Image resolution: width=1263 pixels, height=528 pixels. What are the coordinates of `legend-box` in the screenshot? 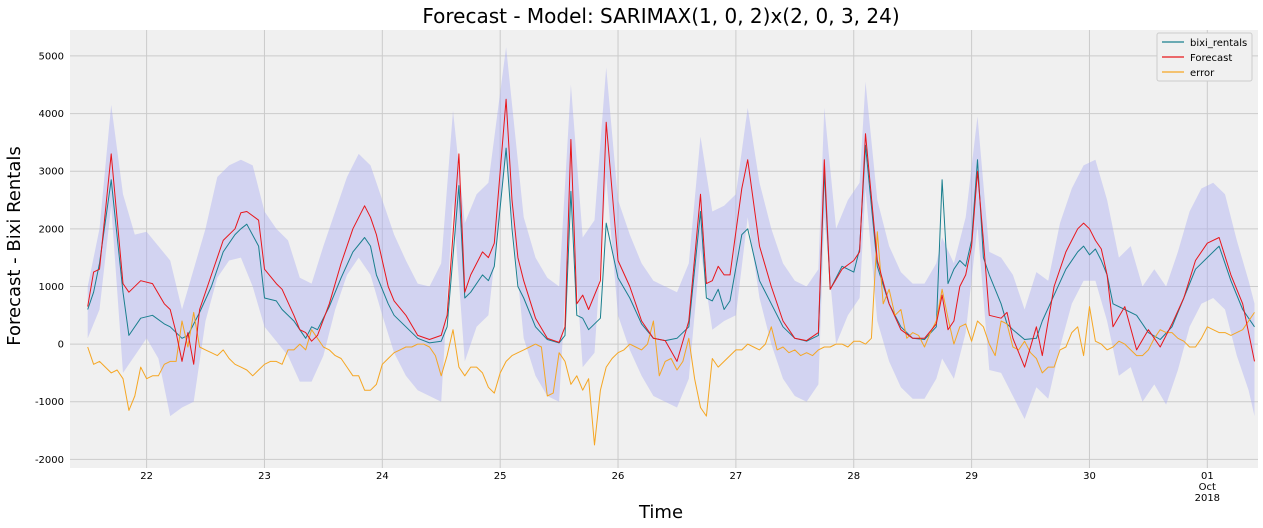 It's located at (1204, 57).